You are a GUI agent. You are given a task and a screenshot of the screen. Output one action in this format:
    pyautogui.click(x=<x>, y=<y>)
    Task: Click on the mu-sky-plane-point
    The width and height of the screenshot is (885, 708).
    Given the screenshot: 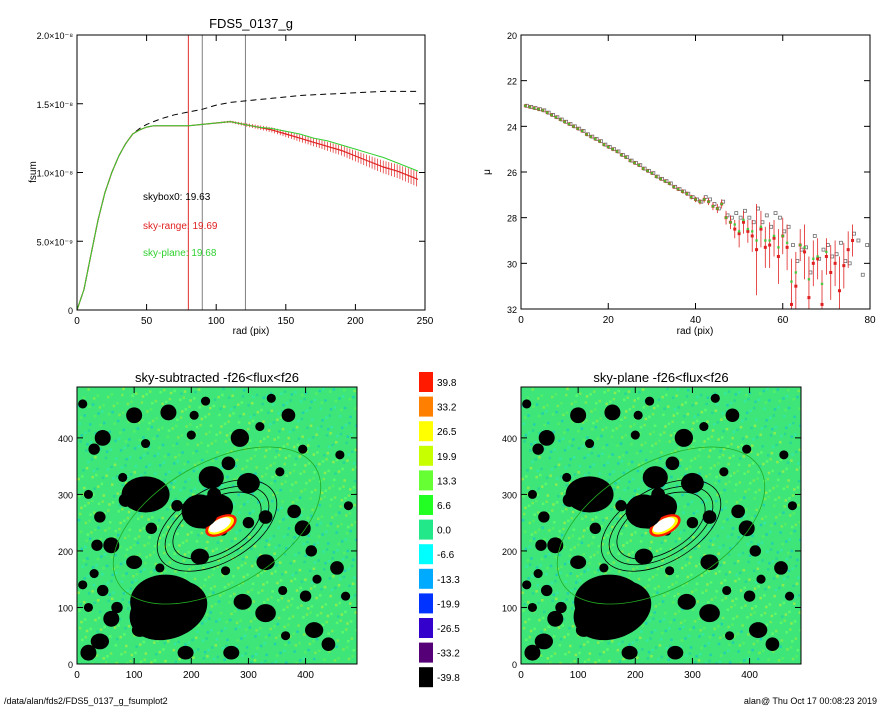 What is the action you would take?
    pyautogui.click(x=608, y=147)
    